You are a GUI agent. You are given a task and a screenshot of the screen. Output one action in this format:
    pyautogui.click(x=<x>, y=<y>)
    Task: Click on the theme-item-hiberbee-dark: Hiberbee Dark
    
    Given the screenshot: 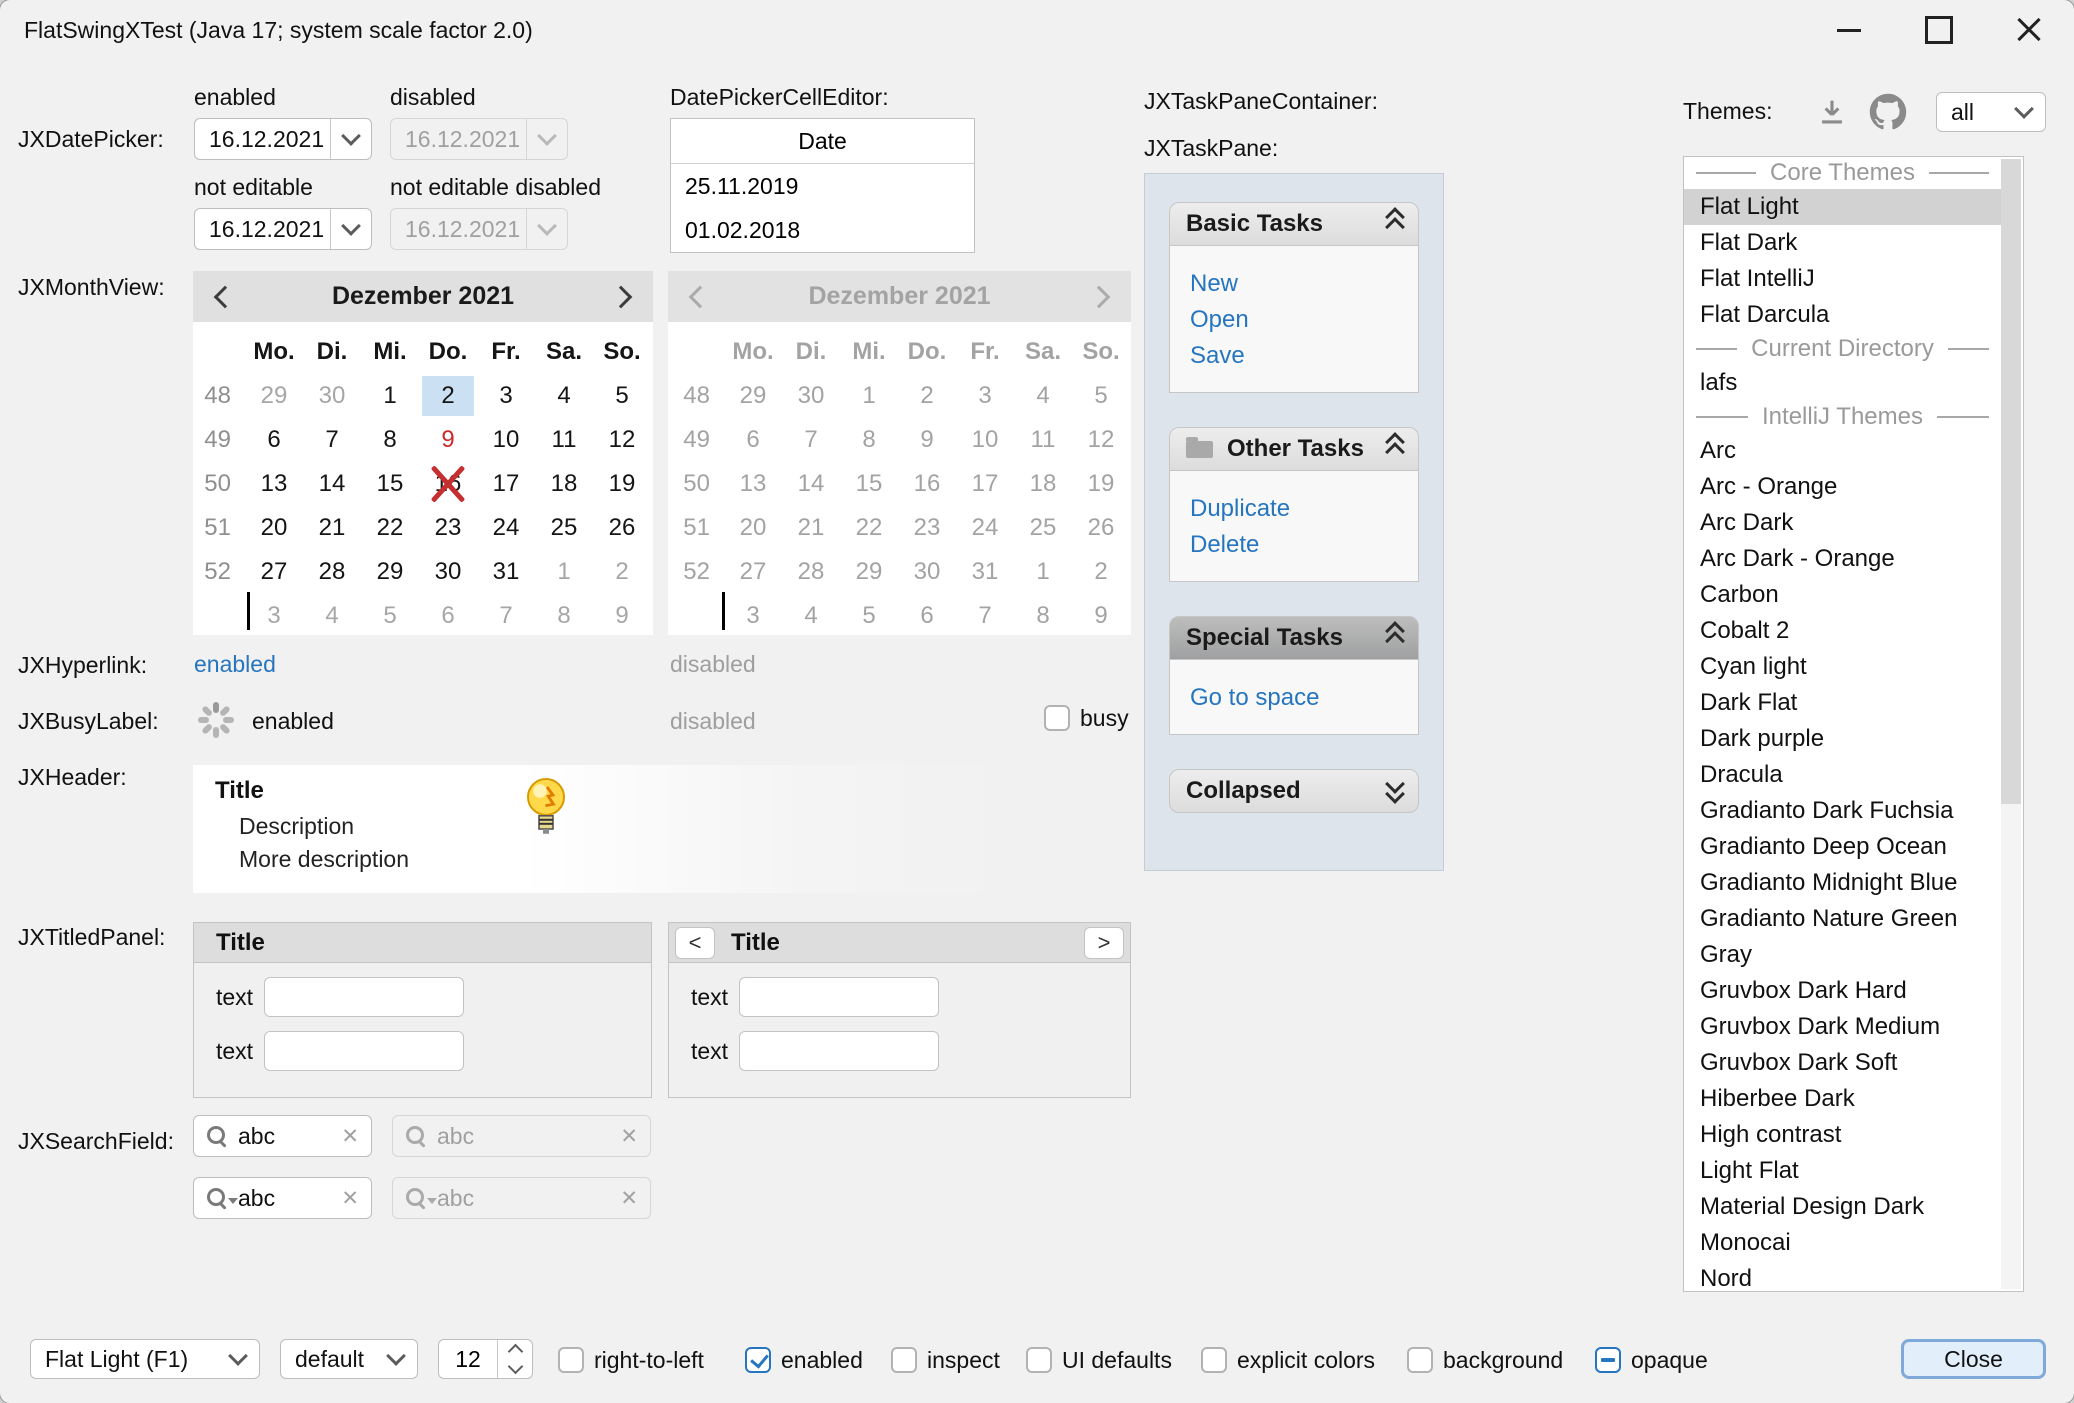 What is the action you would take?
    pyautogui.click(x=1777, y=1098)
    